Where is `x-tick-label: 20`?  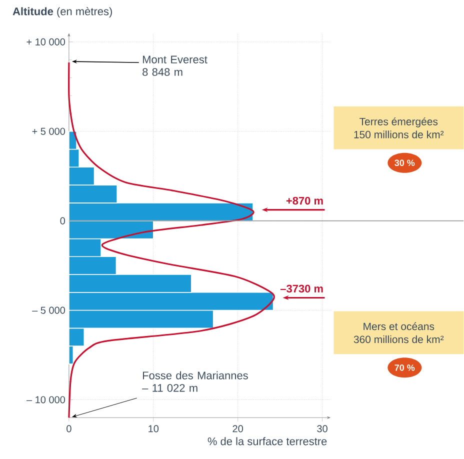
x-tick-label: 20 is located at coordinates (237, 428).